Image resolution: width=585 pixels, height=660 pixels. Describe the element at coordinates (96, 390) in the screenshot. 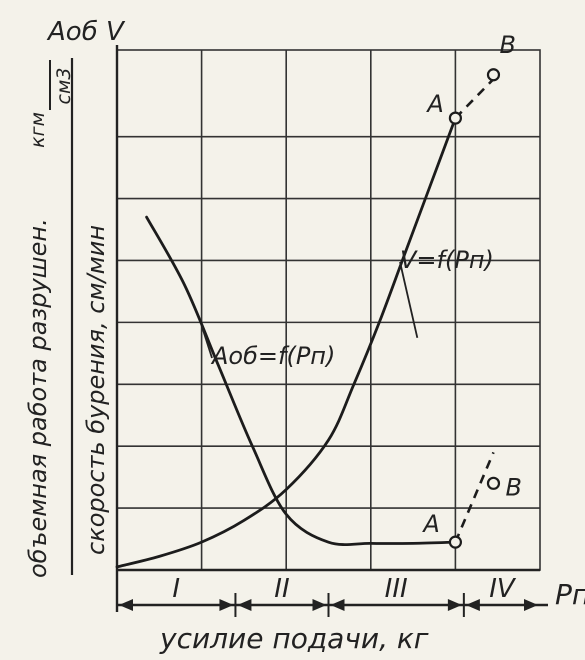

I see `y-label-right: скорость бурения, см/мин` at that location.